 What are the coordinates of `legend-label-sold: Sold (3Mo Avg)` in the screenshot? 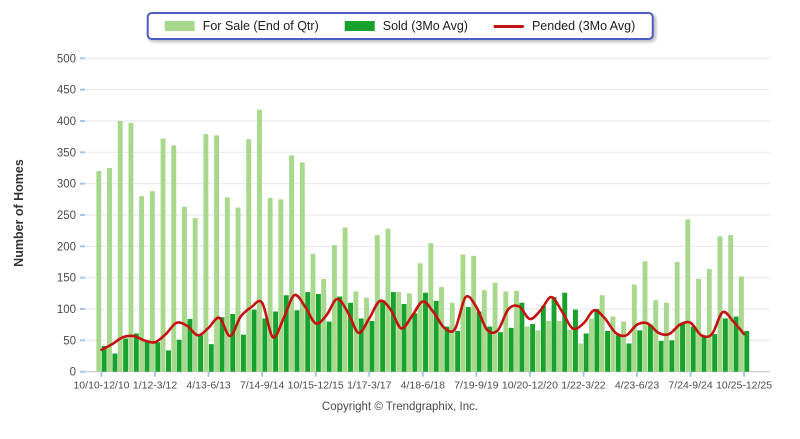 It's located at (425, 26).